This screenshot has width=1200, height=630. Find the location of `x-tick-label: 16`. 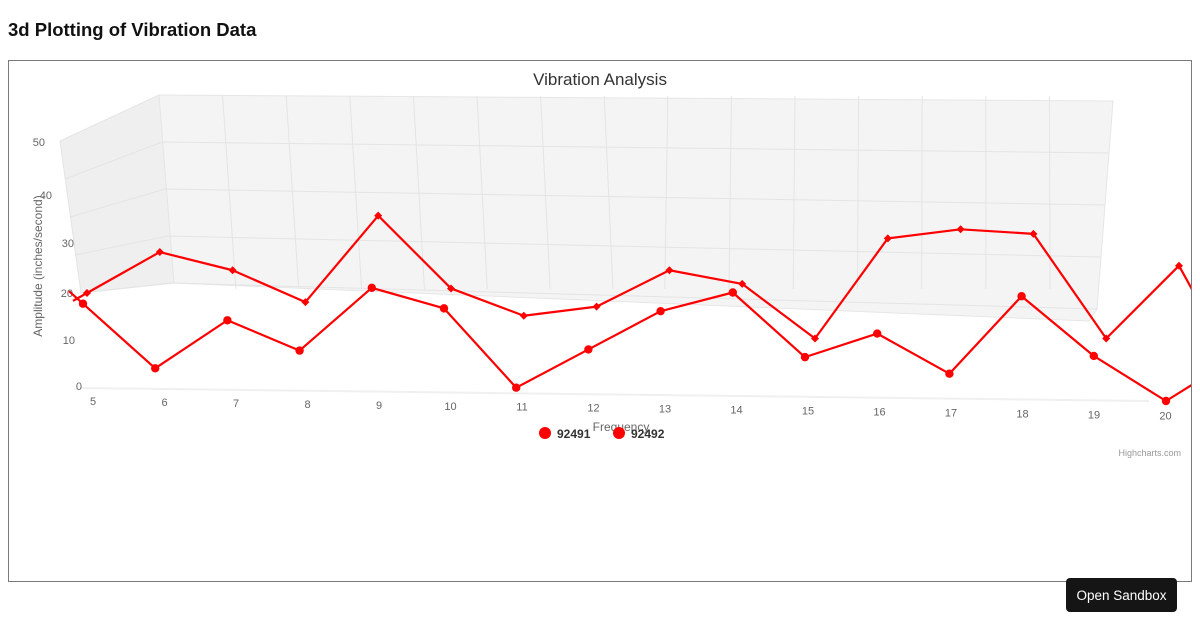

x-tick-label: 16 is located at coordinates (879, 412).